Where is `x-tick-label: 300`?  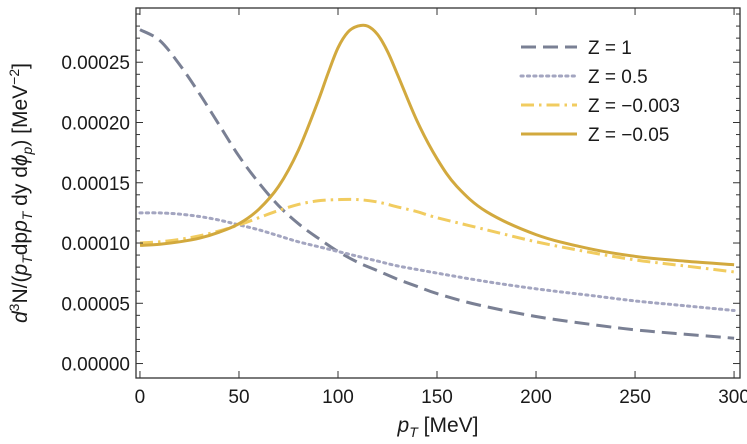 x-tick-label: 300 is located at coordinates (732, 397).